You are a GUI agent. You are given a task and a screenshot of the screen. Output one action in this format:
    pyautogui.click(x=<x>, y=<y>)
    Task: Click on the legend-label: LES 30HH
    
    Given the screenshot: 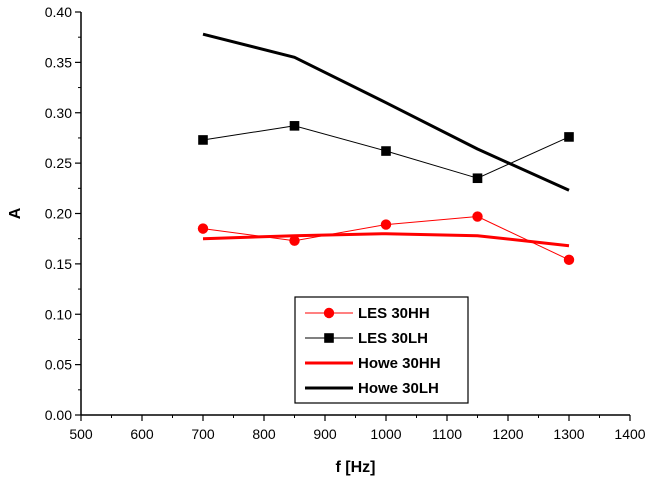 What is the action you would take?
    pyautogui.click(x=394, y=313)
    